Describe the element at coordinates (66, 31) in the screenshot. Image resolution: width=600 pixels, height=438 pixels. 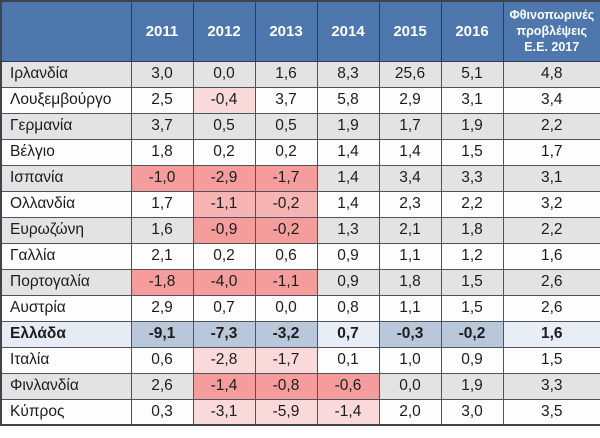
I see `header-empty-cell` at that location.